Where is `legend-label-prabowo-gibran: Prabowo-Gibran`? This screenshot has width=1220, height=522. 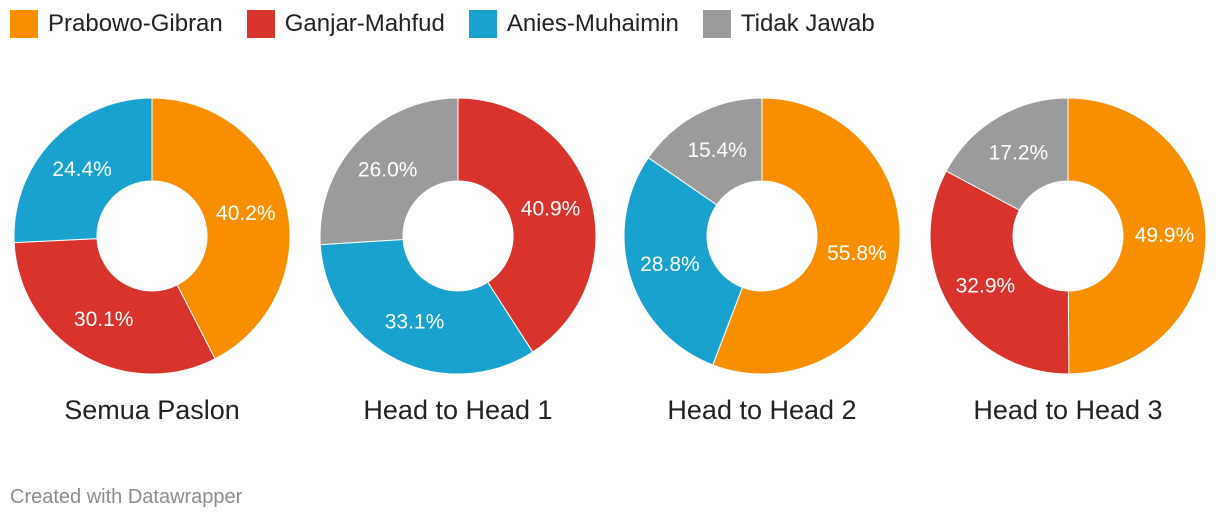 legend-label-prabowo-gibran: Prabowo-Gibran is located at coordinates (135, 23).